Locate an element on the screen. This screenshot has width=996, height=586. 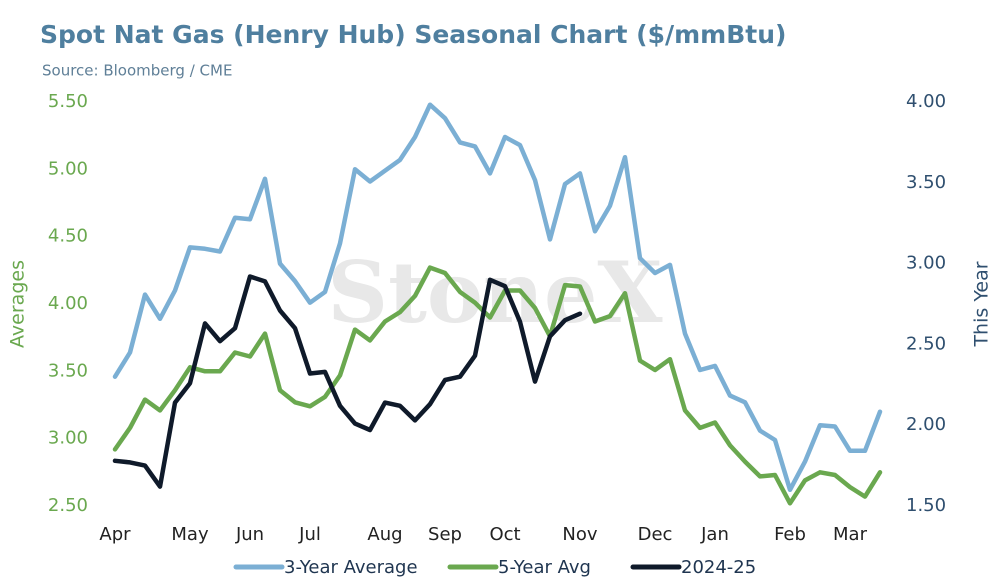
y-tick-label: 3.00 is located at coordinates (68, 438).